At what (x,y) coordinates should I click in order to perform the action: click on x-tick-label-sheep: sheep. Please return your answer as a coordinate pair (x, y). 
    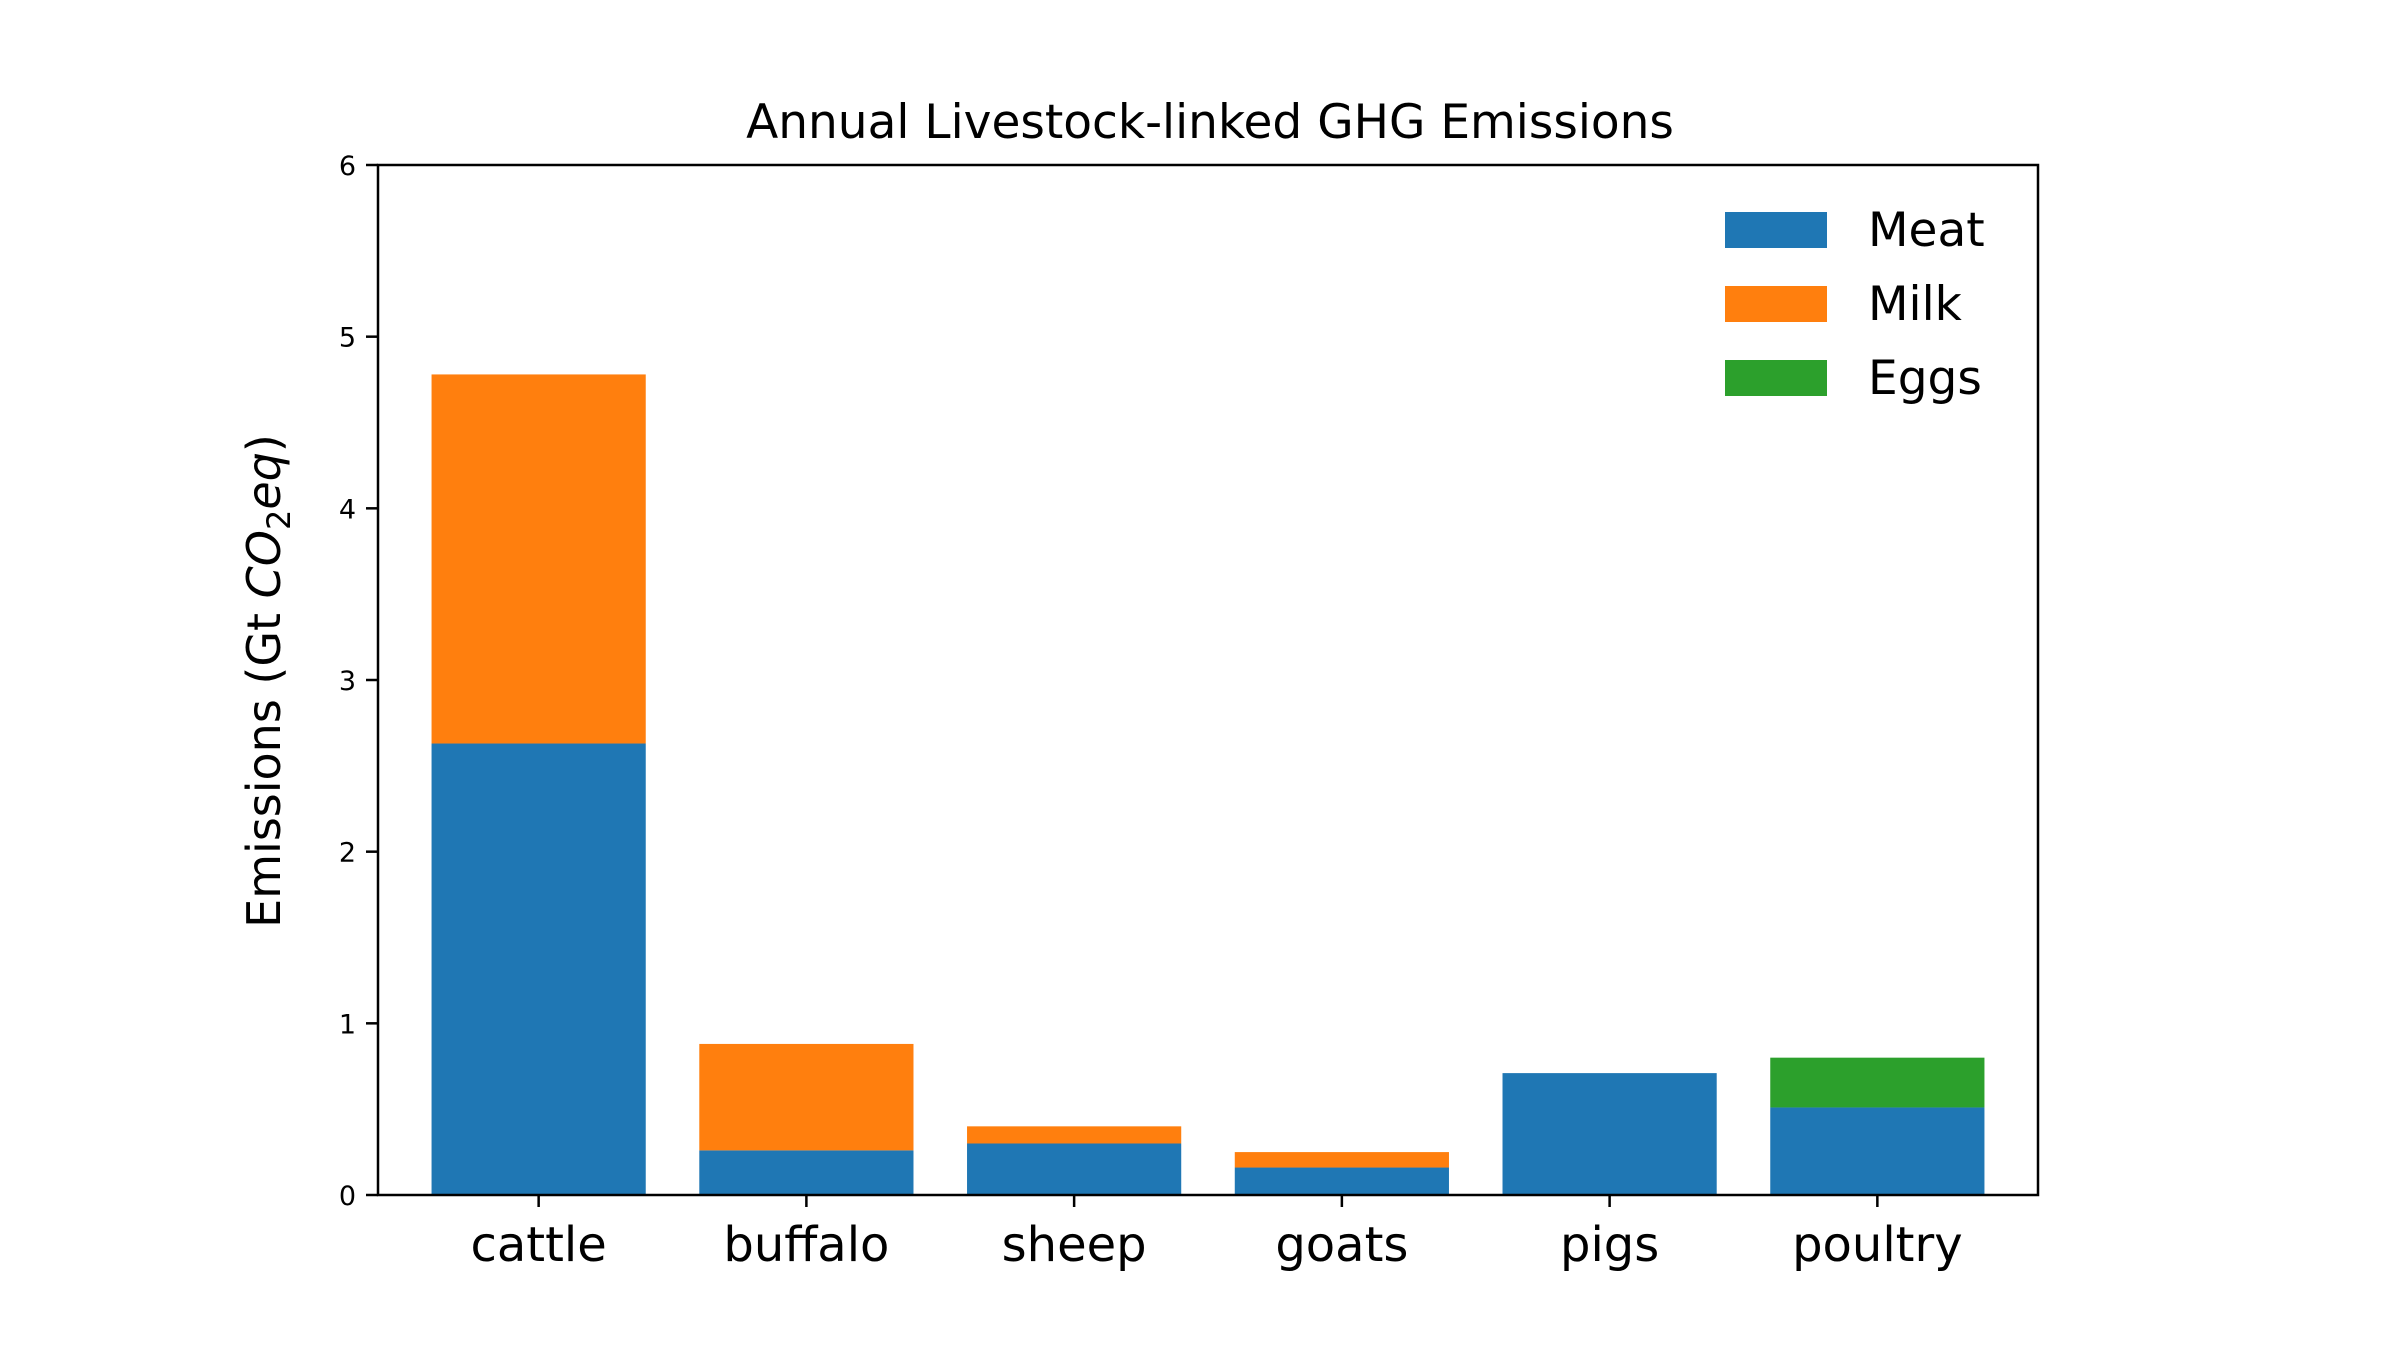
    Looking at the image, I should click on (1074, 1245).